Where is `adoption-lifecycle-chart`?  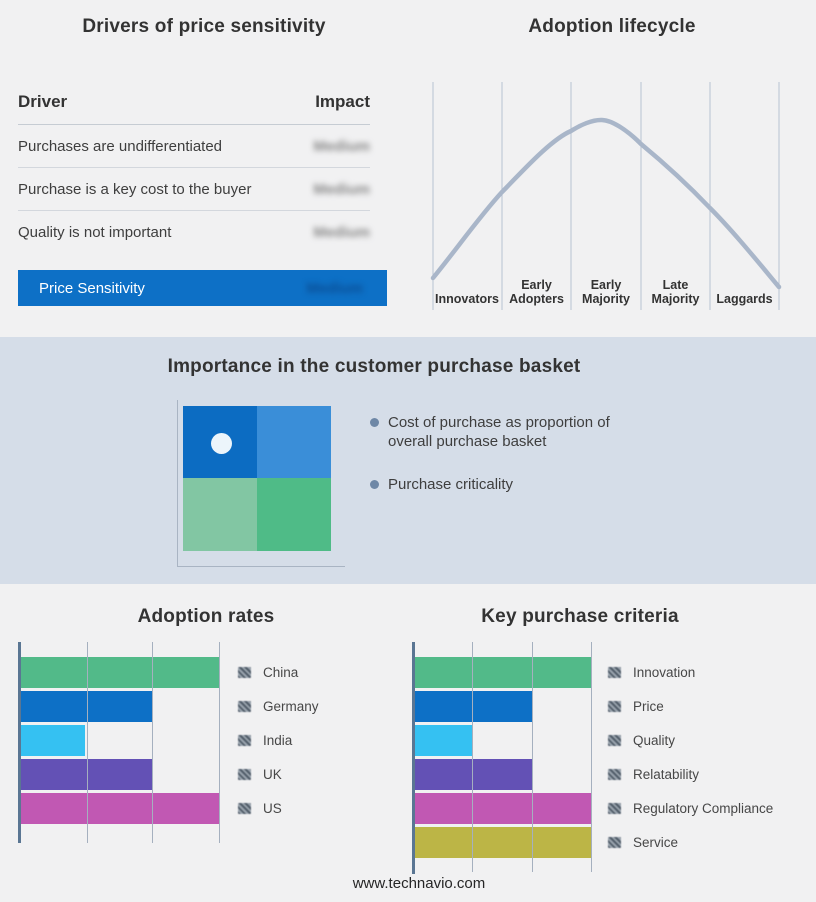
adoption-lifecycle-chart is located at coordinates (606, 196).